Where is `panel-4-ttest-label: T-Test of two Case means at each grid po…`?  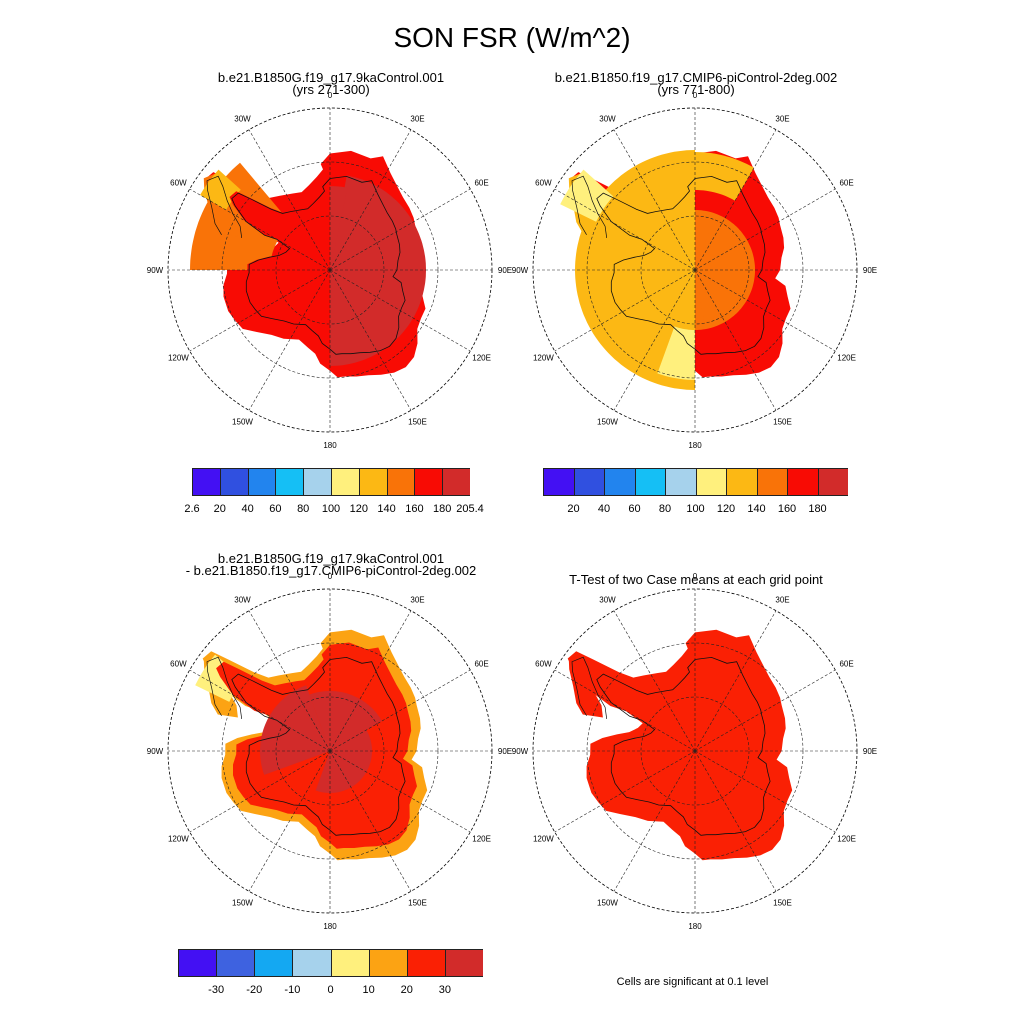
panel-4-ttest-label: T-Test of two Case means at each grid po… is located at coordinates (696, 579).